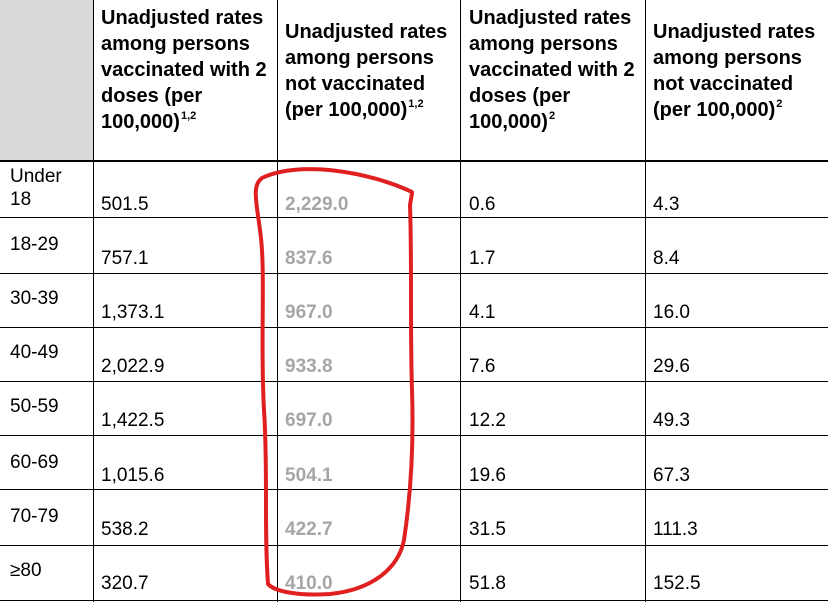 This screenshot has height=602, width=828. What do you see at coordinates (487, 529) in the screenshot?
I see `cell-vaccinated-2: 31.5` at bounding box center [487, 529].